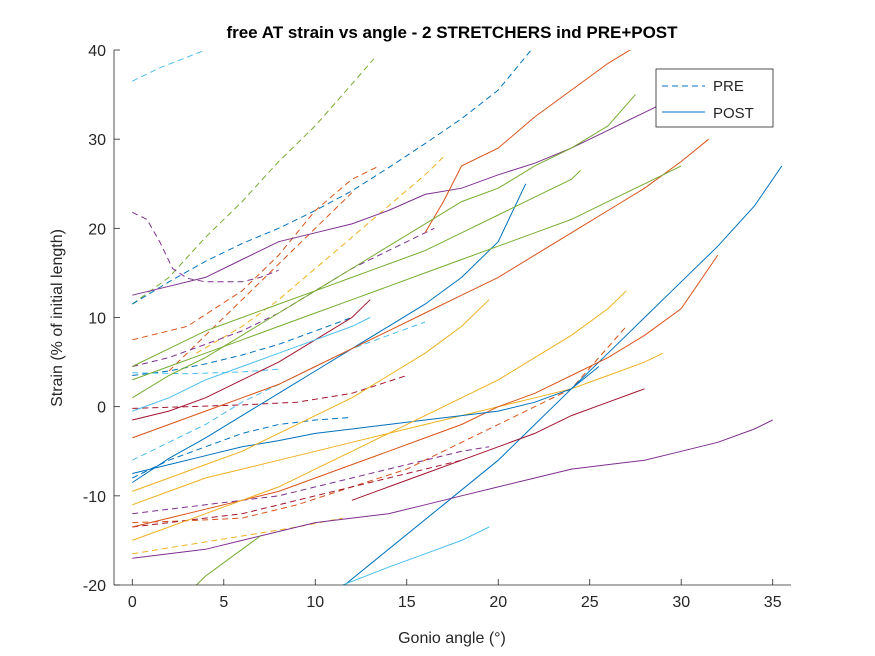 The height and width of the screenshot is (656, 875). I want to click on series-5-dashed-line, so click(320, 255).